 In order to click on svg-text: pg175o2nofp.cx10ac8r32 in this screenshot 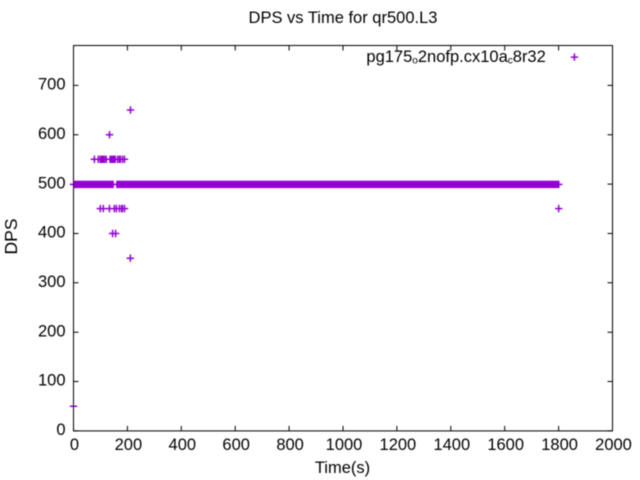, I will do `click(455, 57)`.